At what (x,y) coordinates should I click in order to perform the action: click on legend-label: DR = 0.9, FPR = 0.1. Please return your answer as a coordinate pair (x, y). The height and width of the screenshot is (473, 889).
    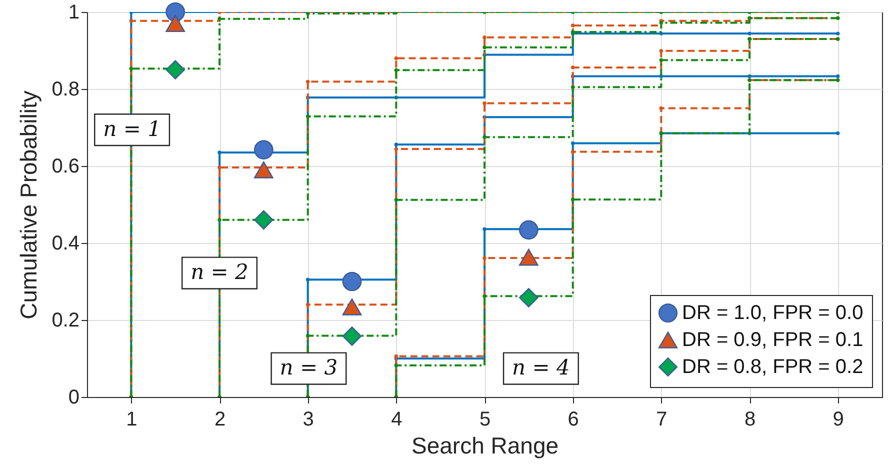
    Looking at the image, I should click on (773, 340).